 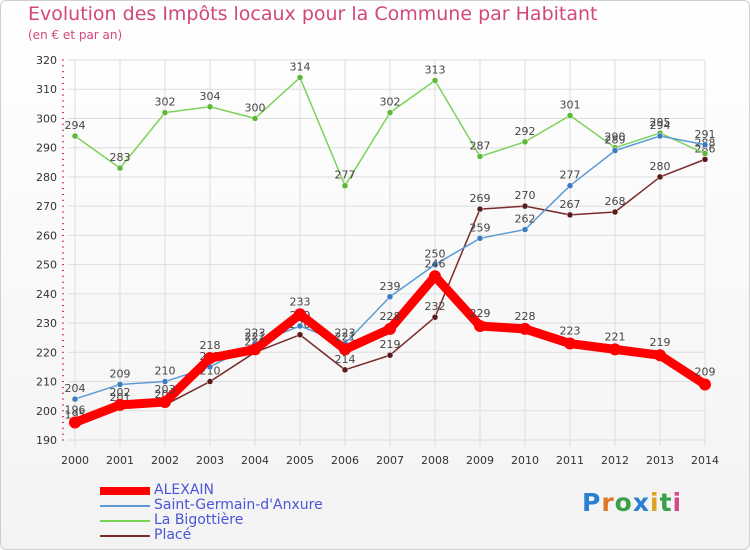 What do you see at coordinates (125, 536) in the screenshot?
I see `legend-swatch-place` at bounding box center [125, 536].